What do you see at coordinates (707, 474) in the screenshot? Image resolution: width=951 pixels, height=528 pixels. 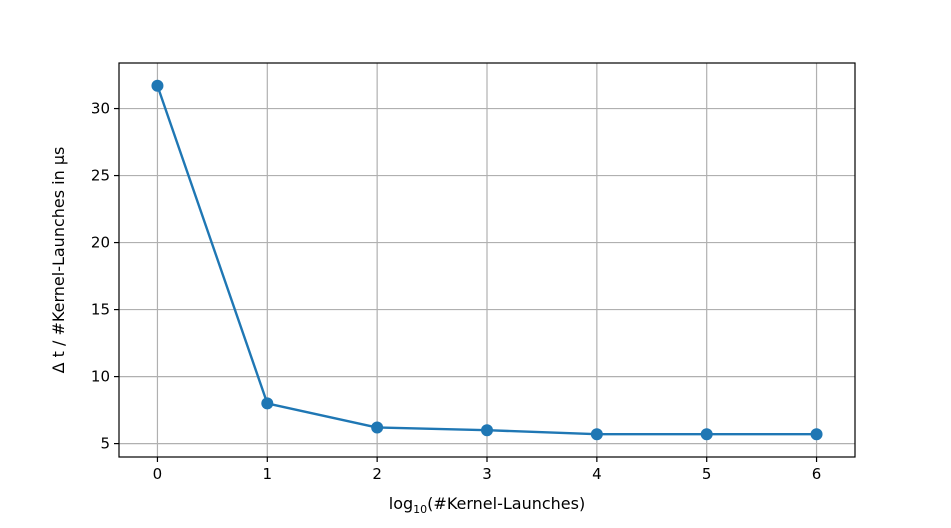 I see `x-tick-label: 5` at bounding box center [707, 474].